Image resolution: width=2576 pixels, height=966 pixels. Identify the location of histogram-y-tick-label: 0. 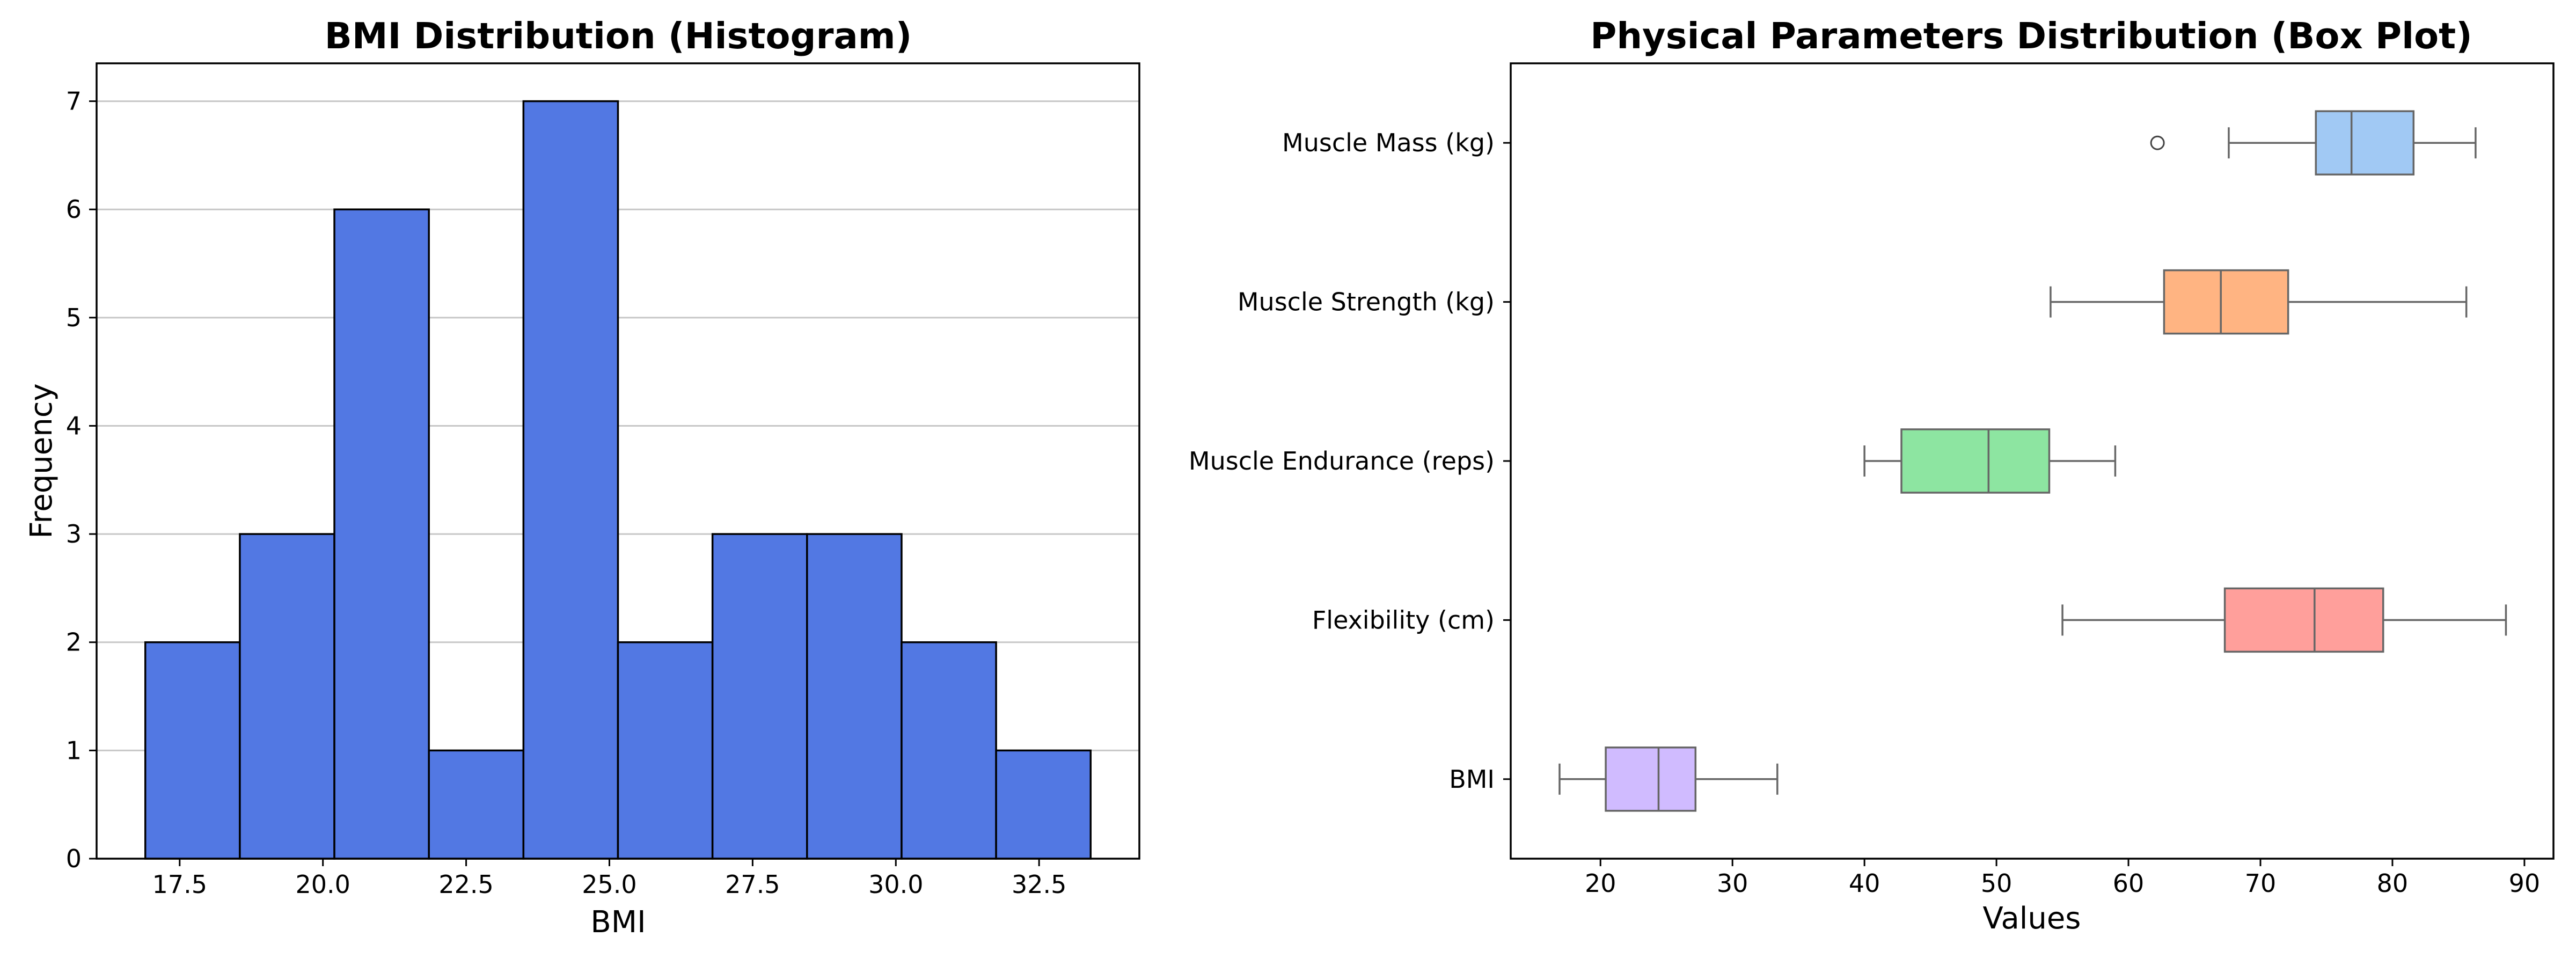
(74, 858).